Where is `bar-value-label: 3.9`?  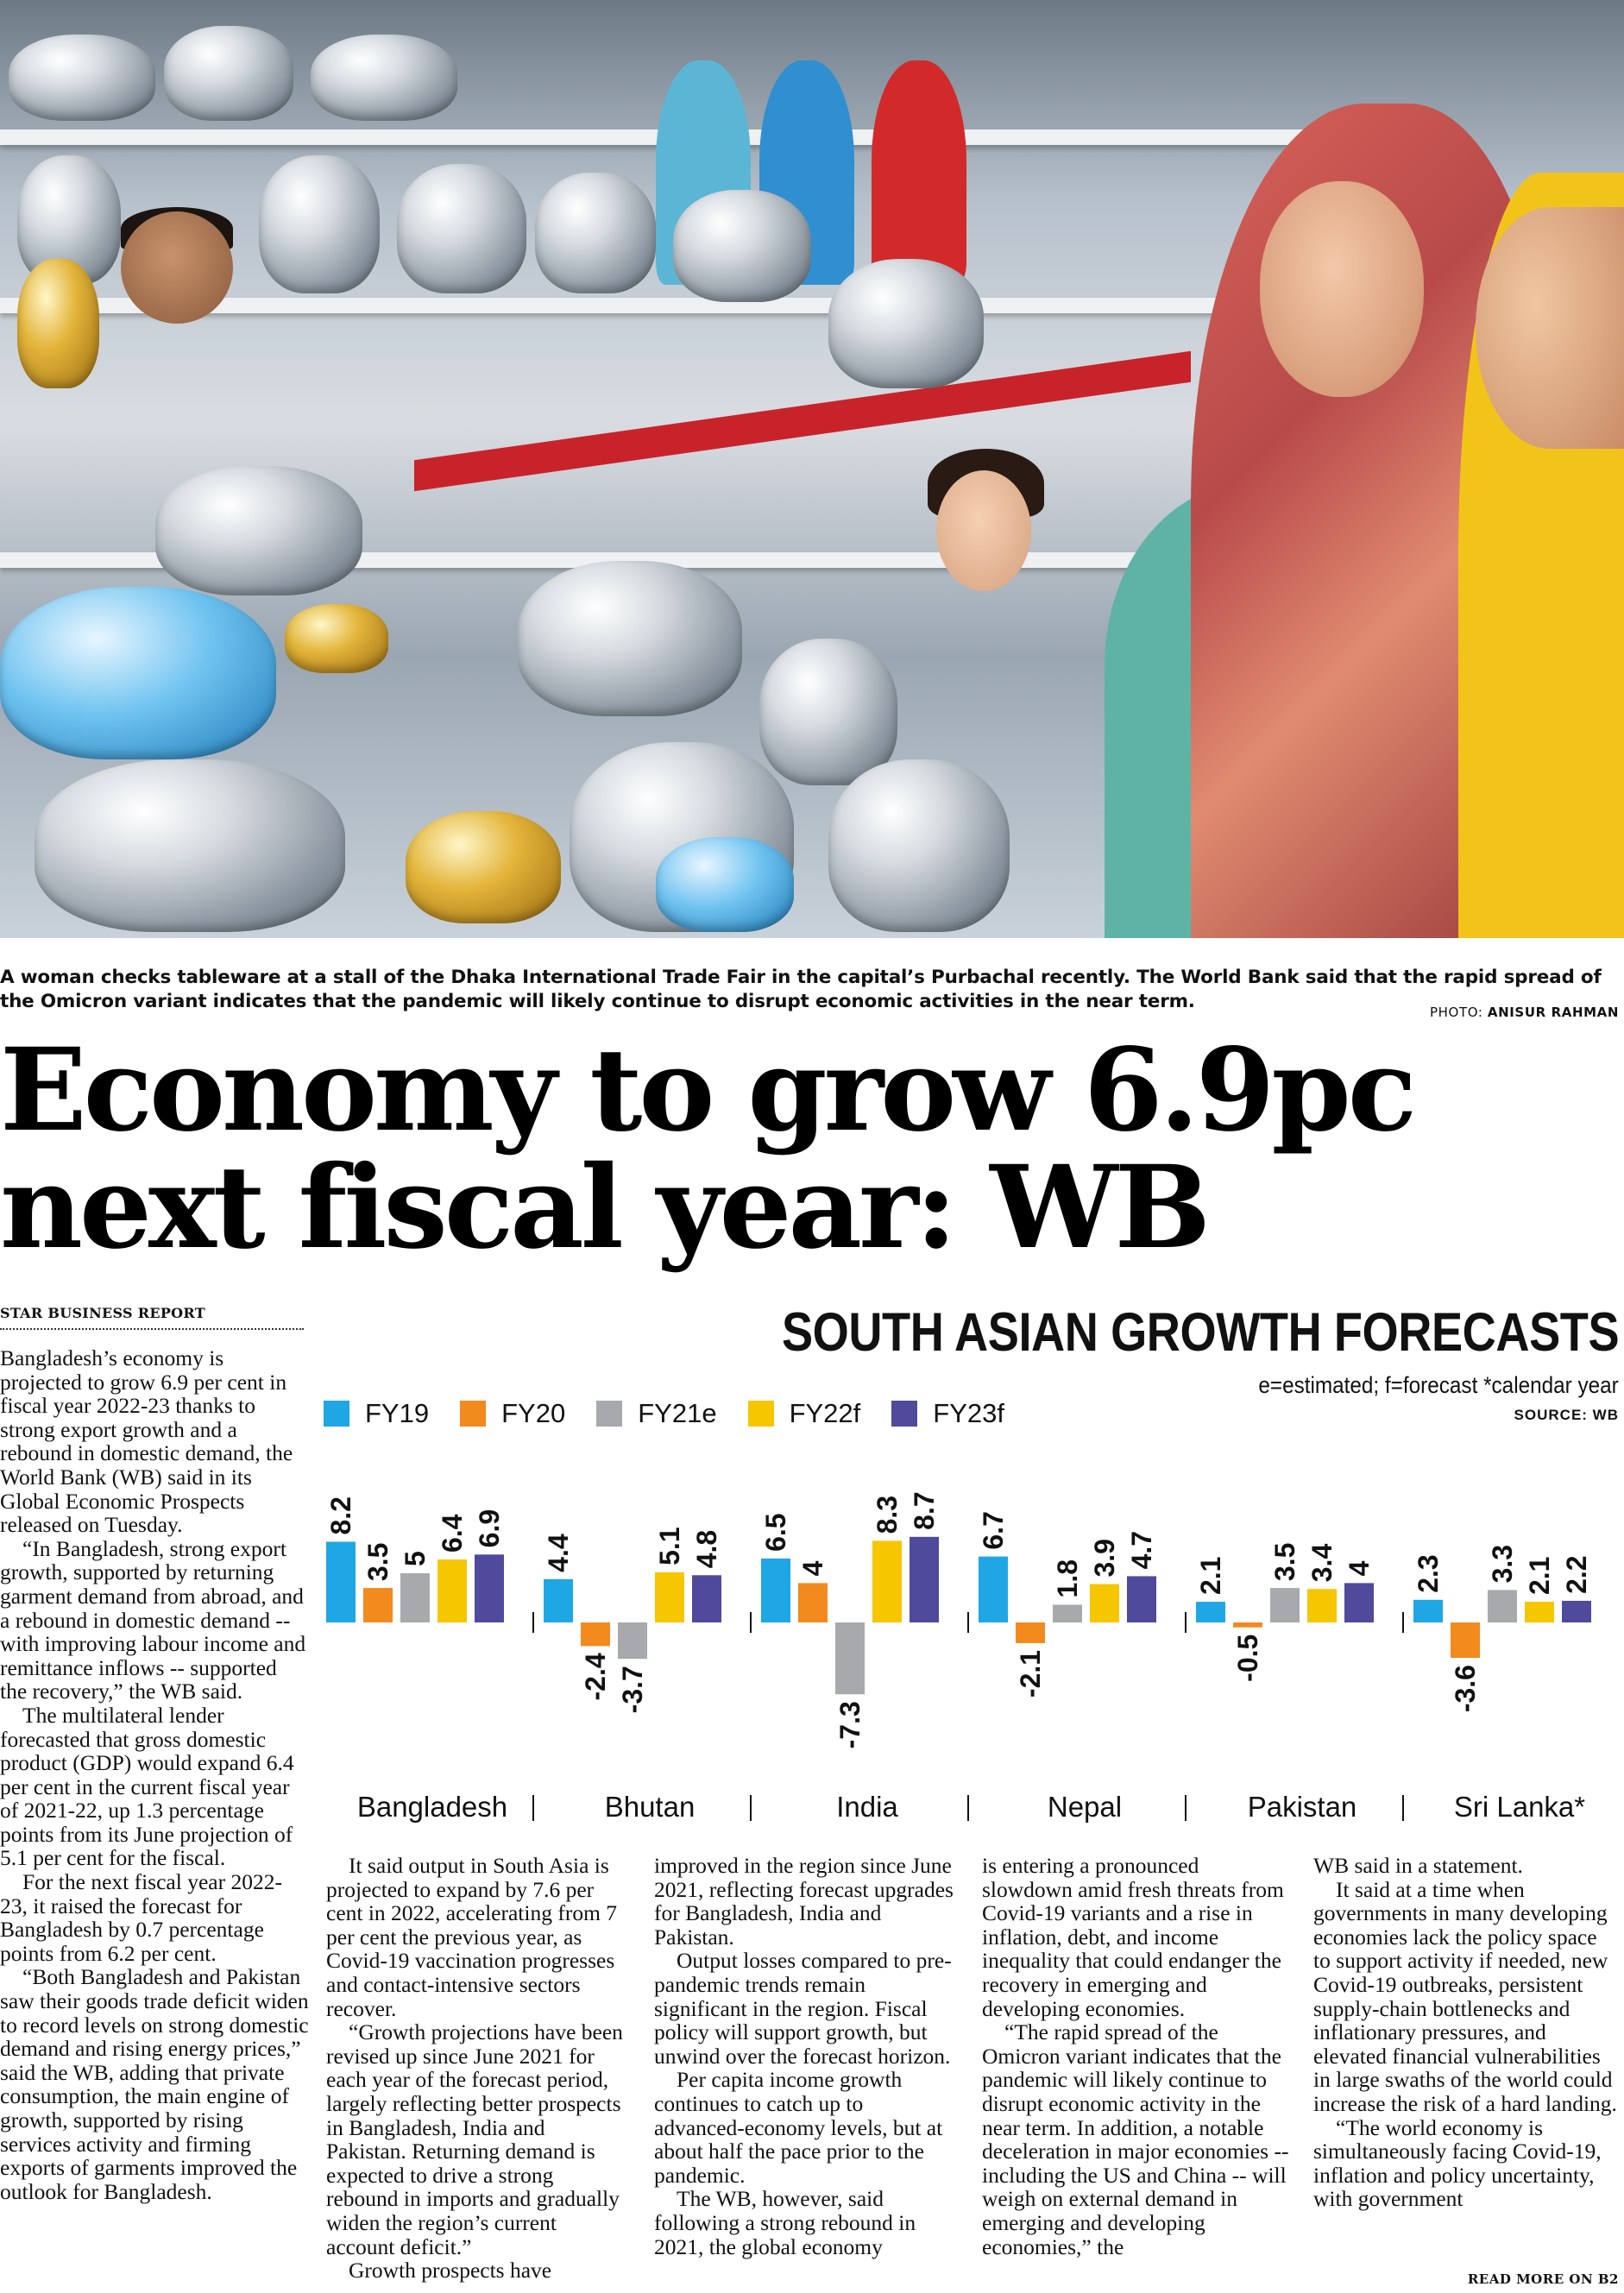
bar-value-label: 3.9 is located at coordinates (1105, 1558).